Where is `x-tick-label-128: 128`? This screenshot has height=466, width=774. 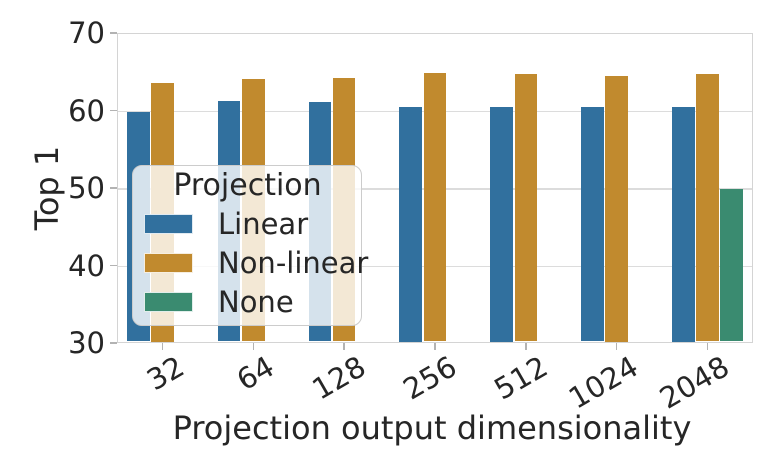
x-tick-label-128: 128 is located at coordinates (339, 378).